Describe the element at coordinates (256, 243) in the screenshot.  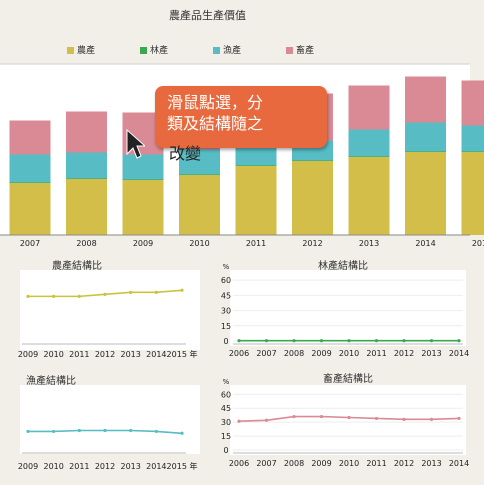
I see `bar-x-label-2011: 2011` at that location.